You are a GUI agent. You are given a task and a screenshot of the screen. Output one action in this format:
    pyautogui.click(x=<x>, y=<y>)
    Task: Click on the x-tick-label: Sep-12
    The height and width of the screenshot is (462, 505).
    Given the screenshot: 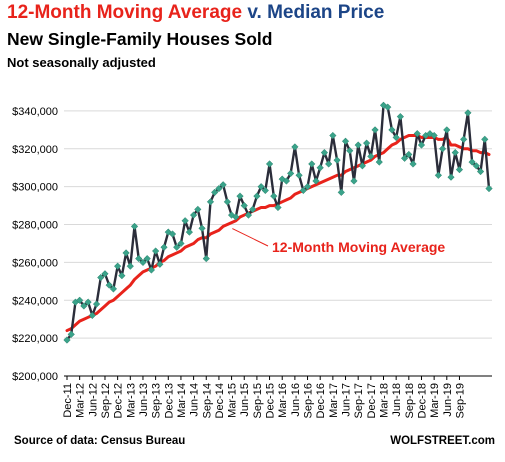 What is the action you would take?
    pyautogui.click(x=106, y=400)
    